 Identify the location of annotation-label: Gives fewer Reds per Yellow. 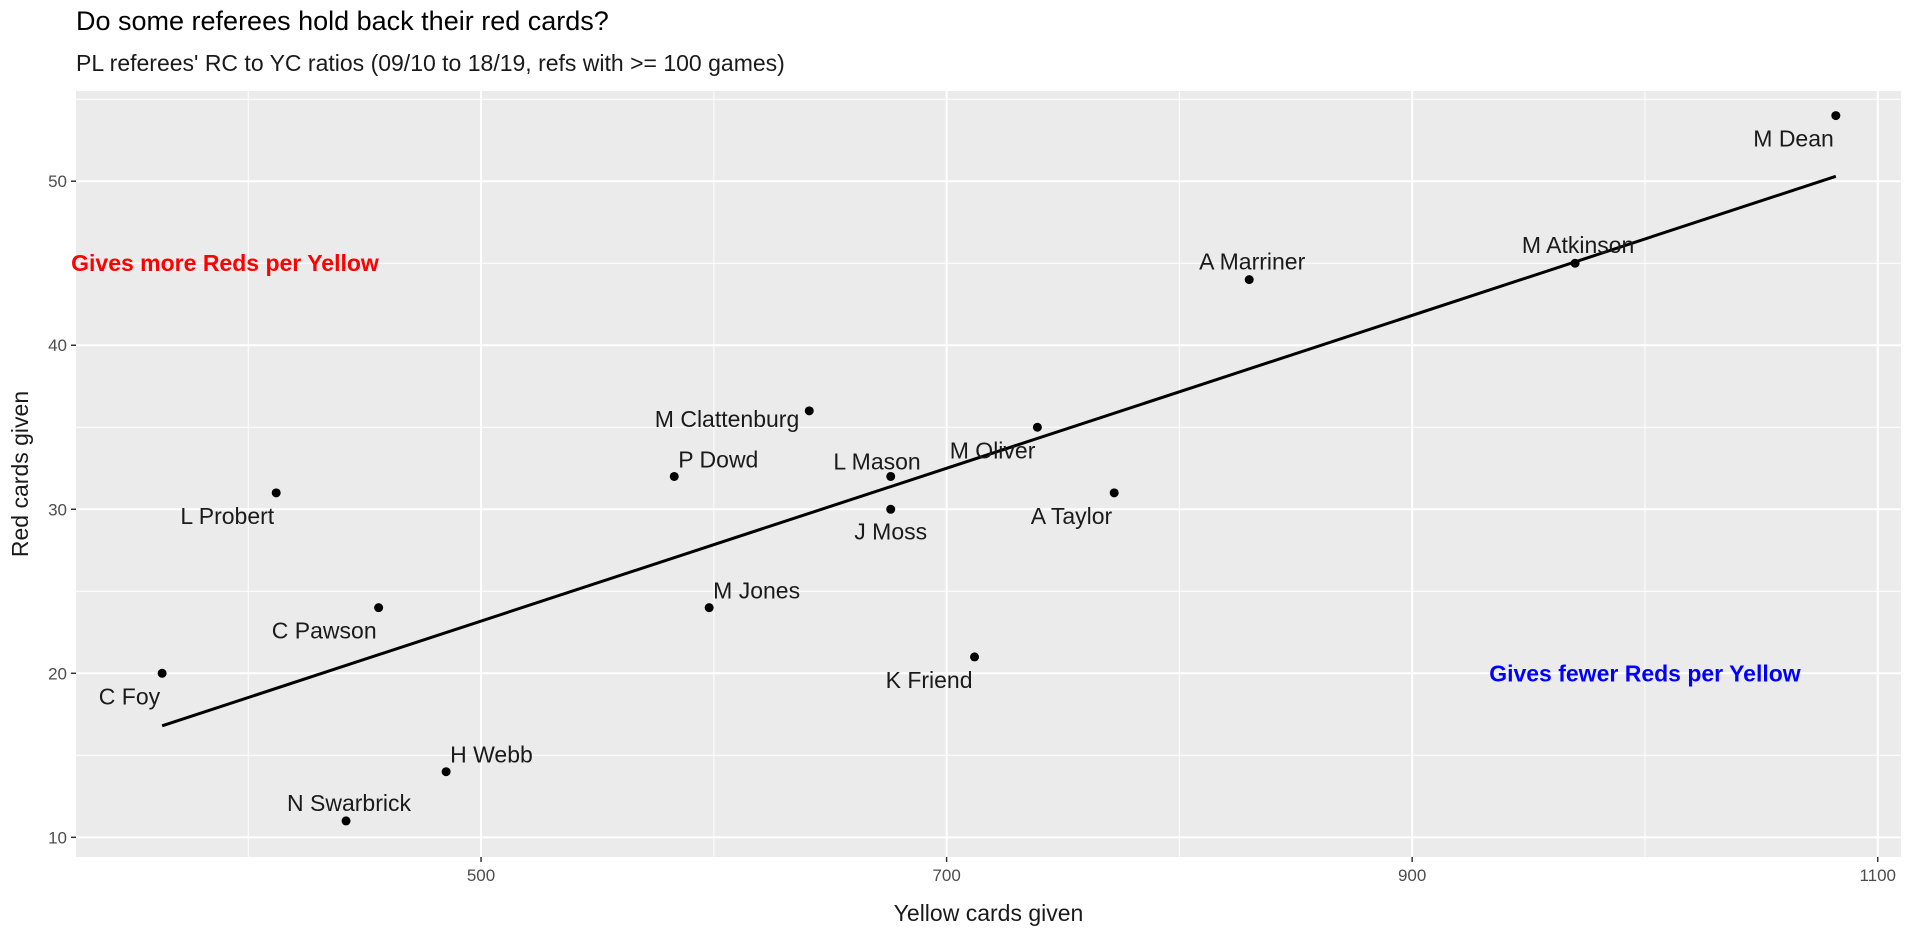
(1645, 673).